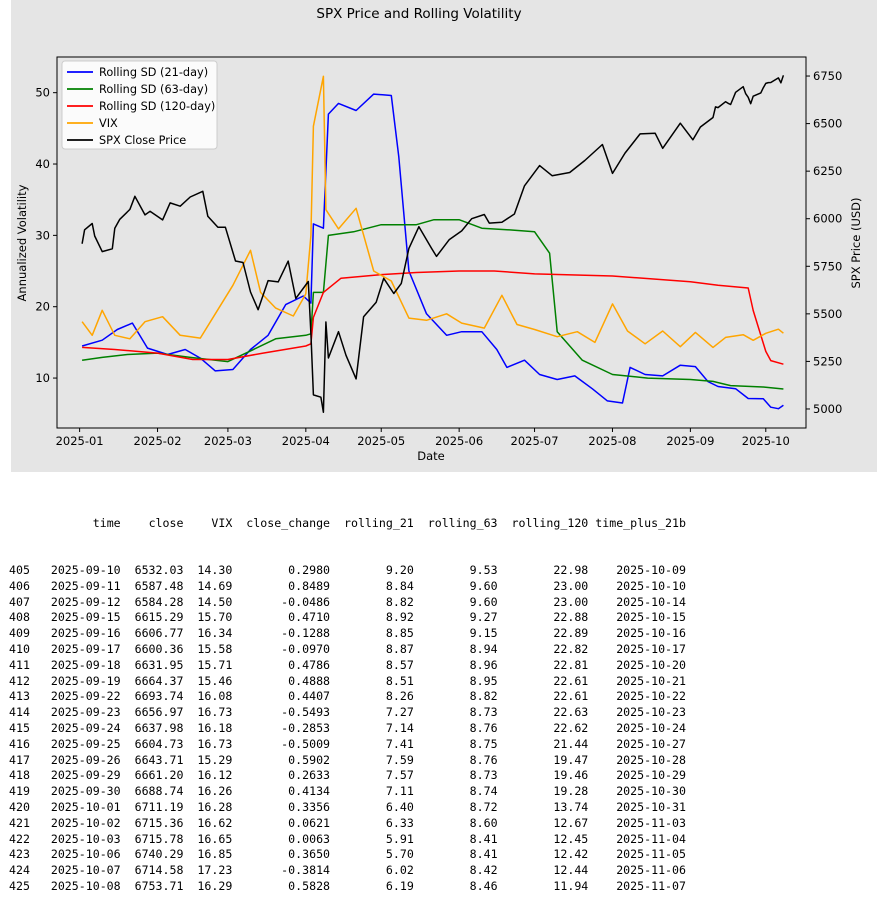 This screenshot has width=882, height=911. What do you see at coordinates (483, 822) in the screenshot?
I see `table-cell: 8.60` at bounding box center [483, 822].